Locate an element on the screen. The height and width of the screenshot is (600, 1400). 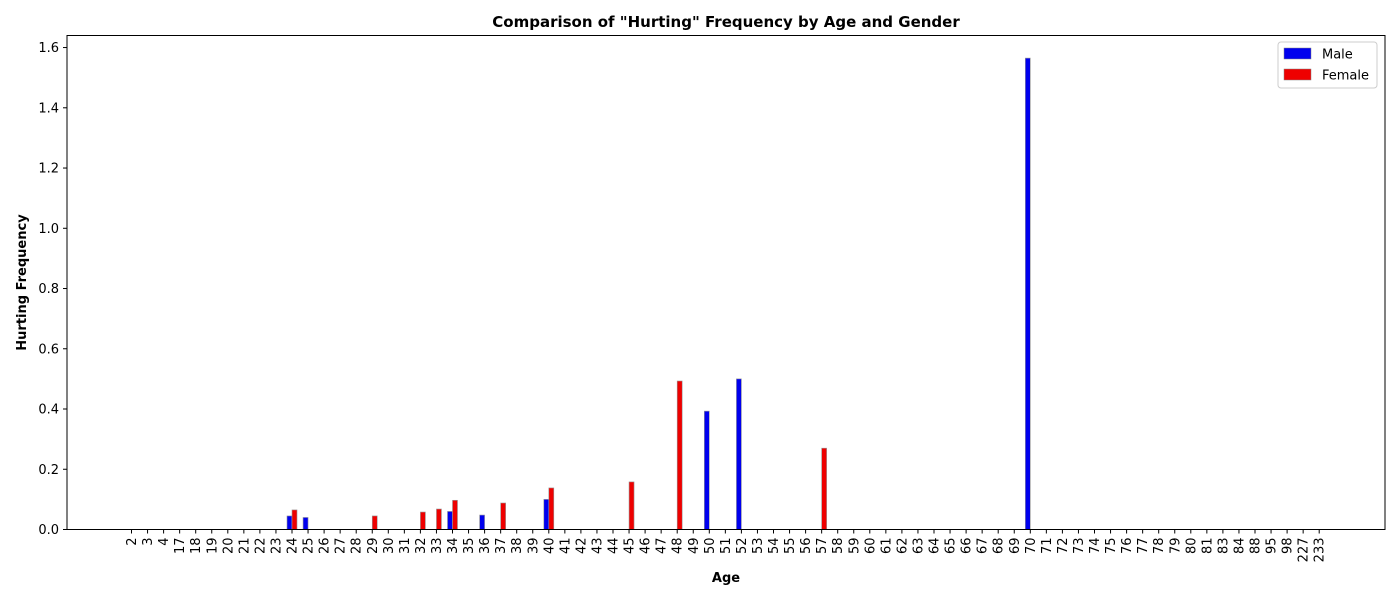
x-tick-label: 34 is located at coordinates (453, 546).